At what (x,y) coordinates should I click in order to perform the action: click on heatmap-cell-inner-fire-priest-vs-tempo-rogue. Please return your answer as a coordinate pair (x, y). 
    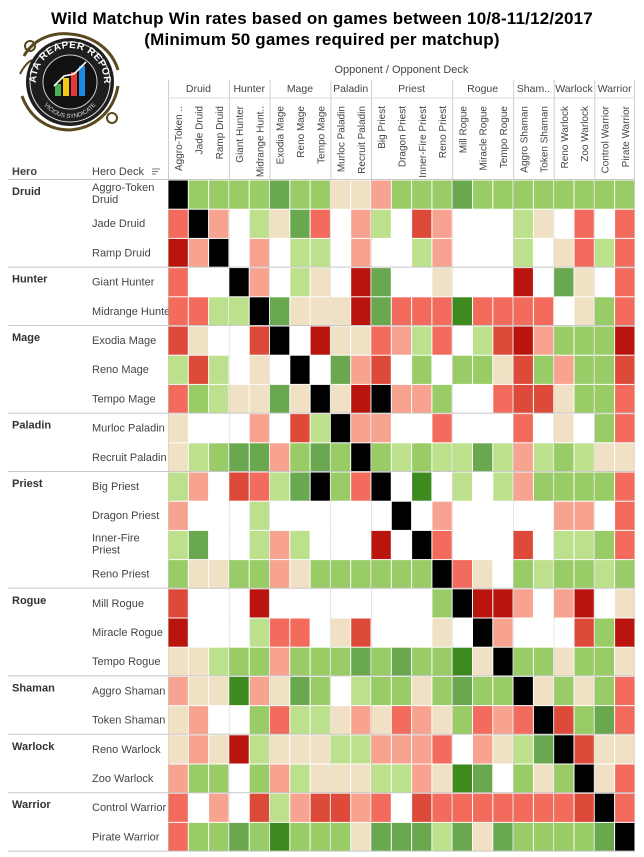
    Looking at the image, I should click on (503, 545).